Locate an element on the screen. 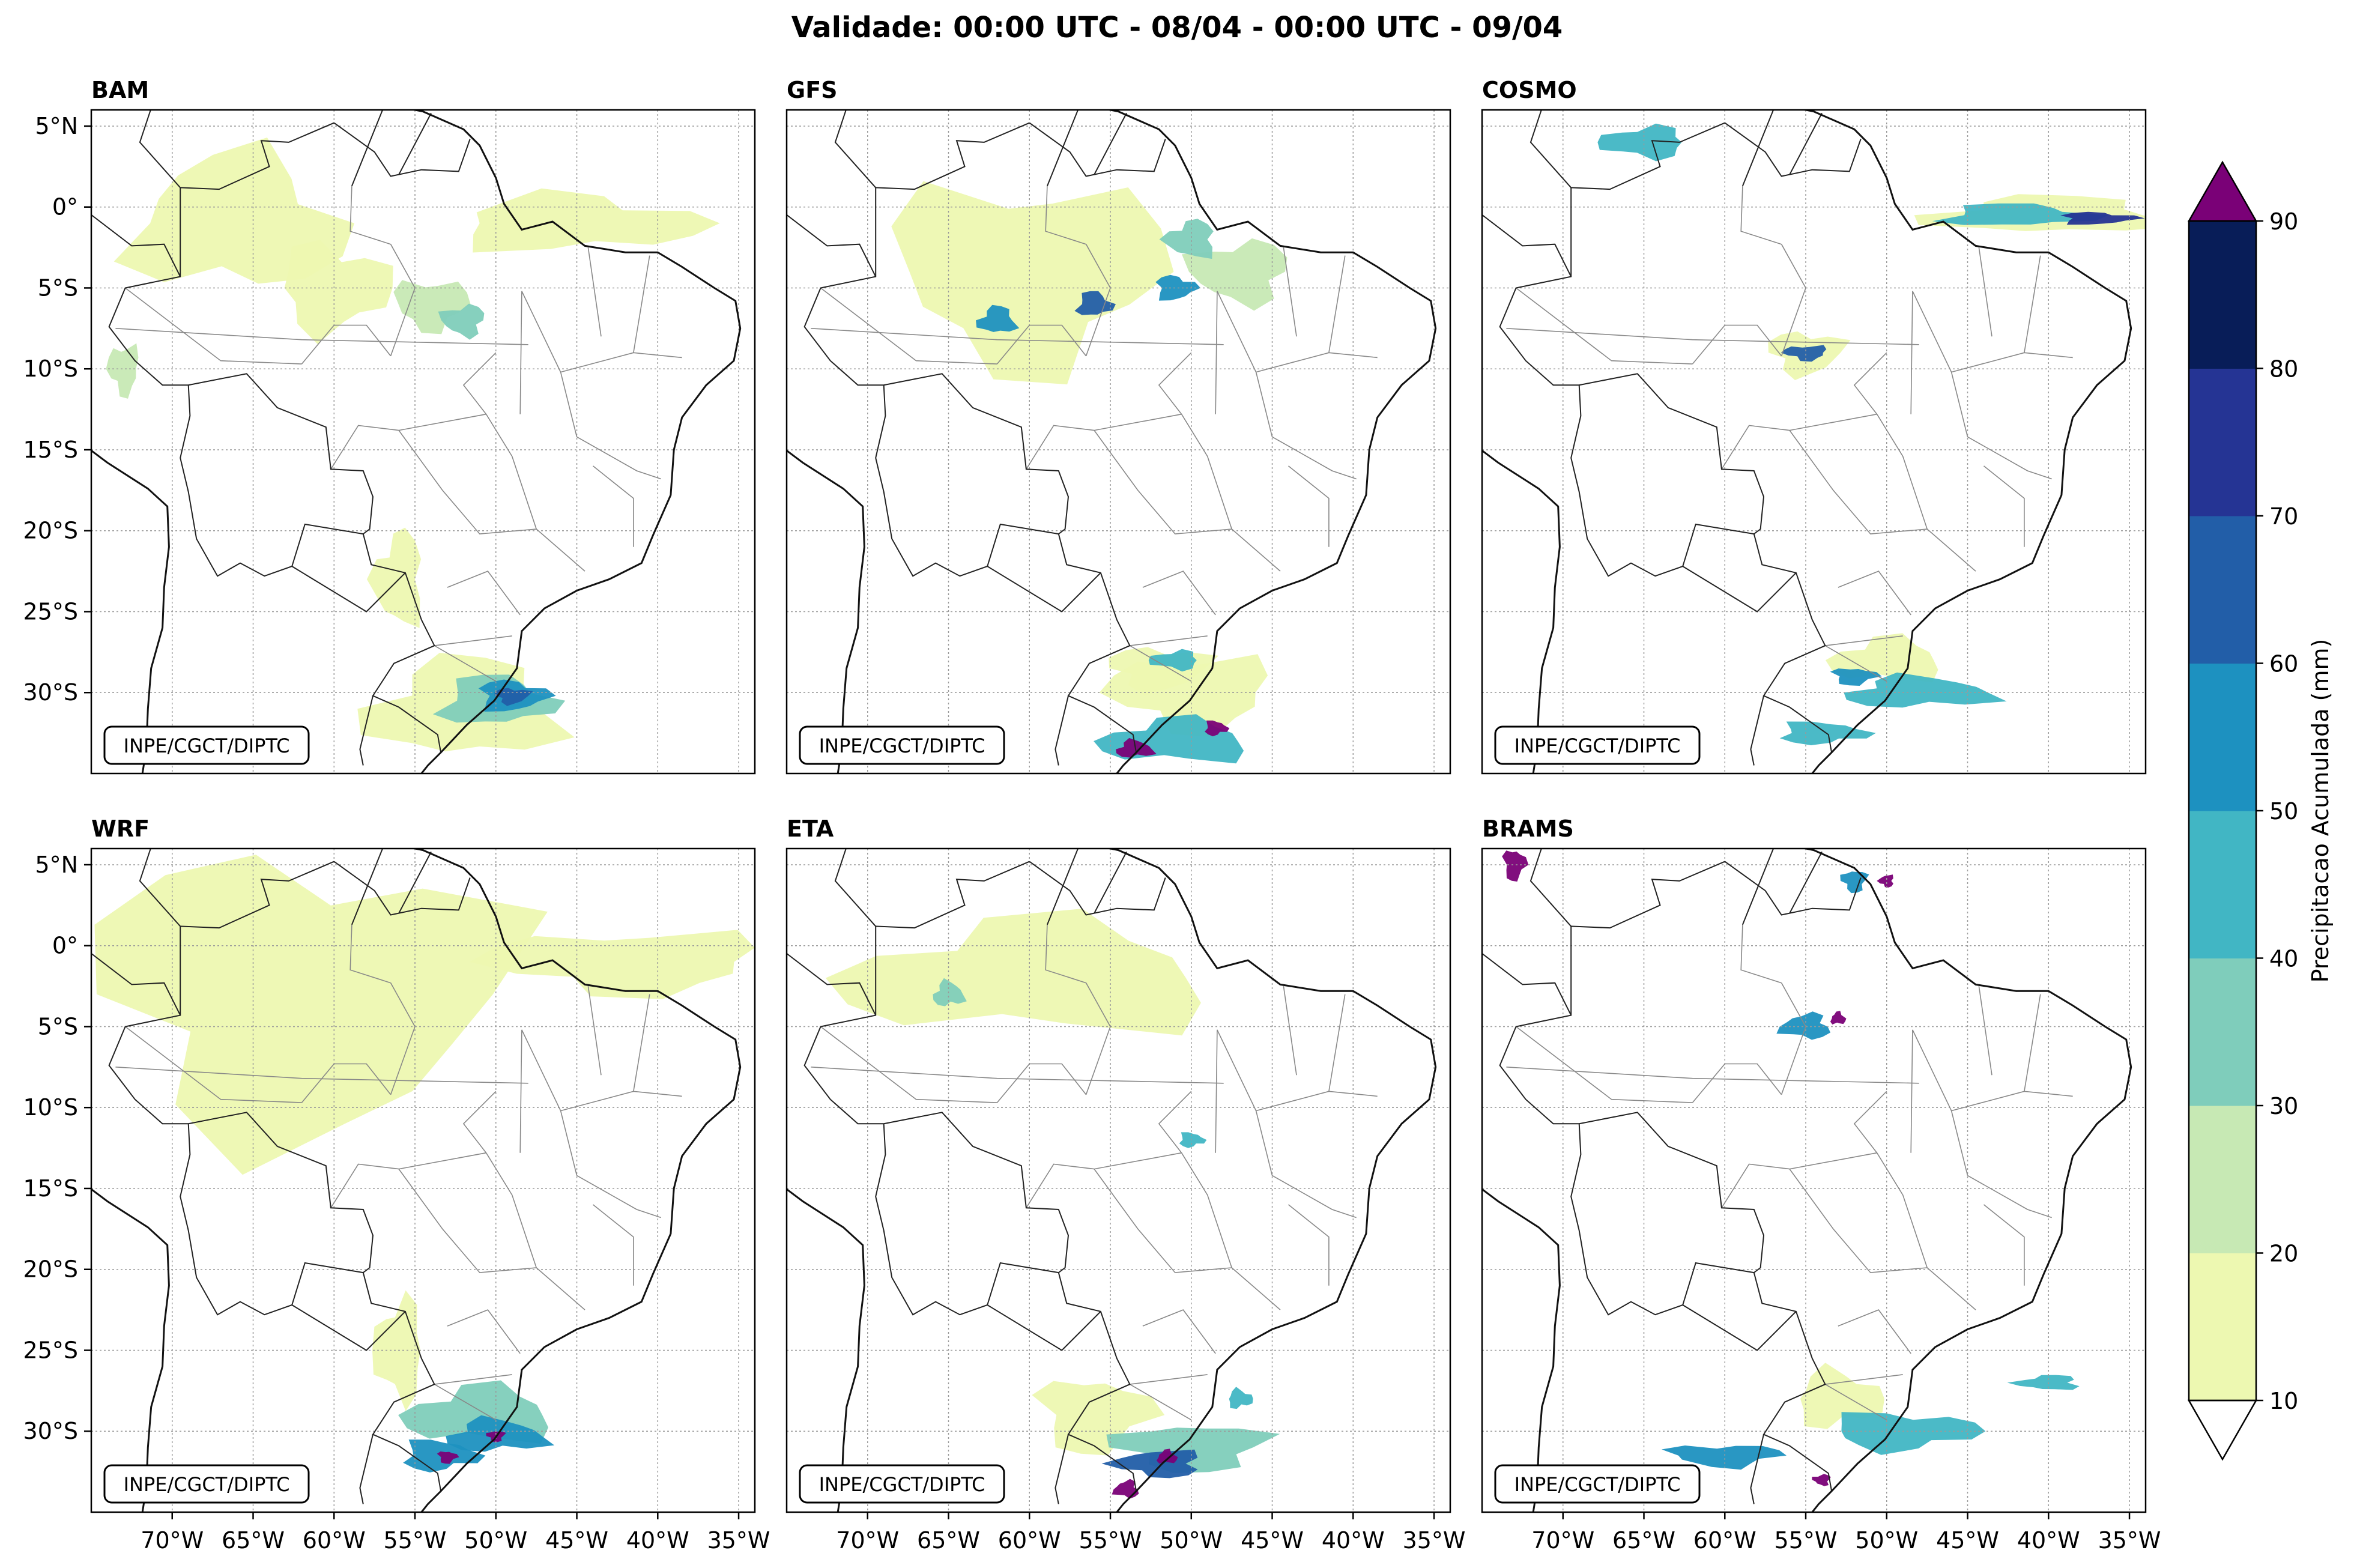  panel-title: BRAMS is located at coordinates (1528, 829).